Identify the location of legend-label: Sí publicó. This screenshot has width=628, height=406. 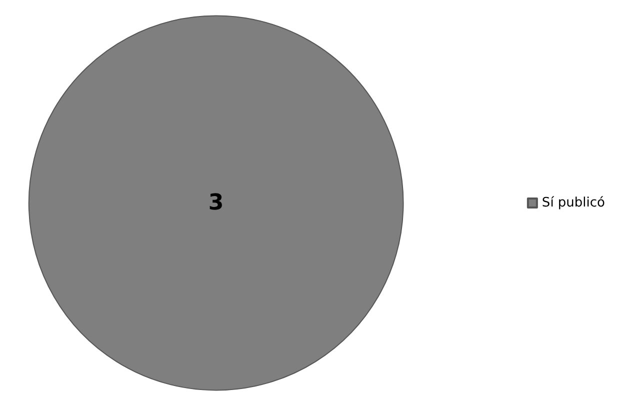
(574, 203).